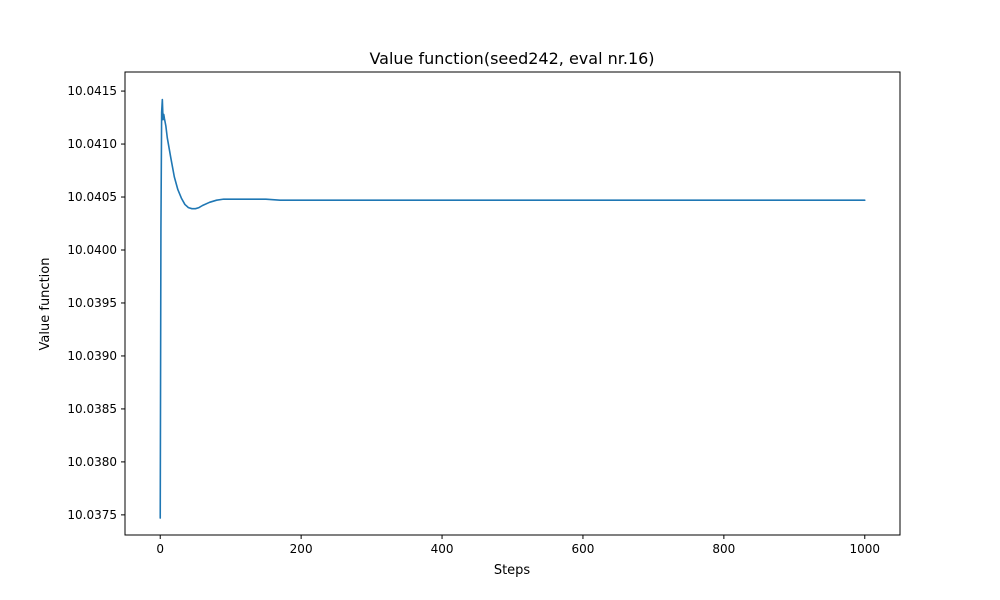 The height and width of the screenshot is (600, 1000). I want to click on y-tick-label: 10.0415, so click(92, 91).